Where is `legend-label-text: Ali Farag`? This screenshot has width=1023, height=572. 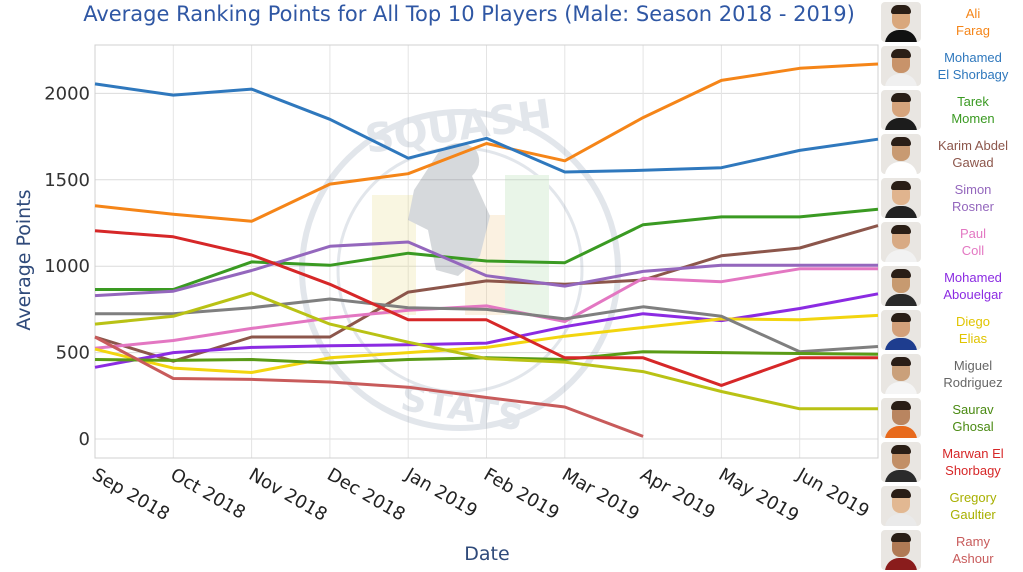
legend-label-text: Ali Farag is located at coordinates (973, 22).